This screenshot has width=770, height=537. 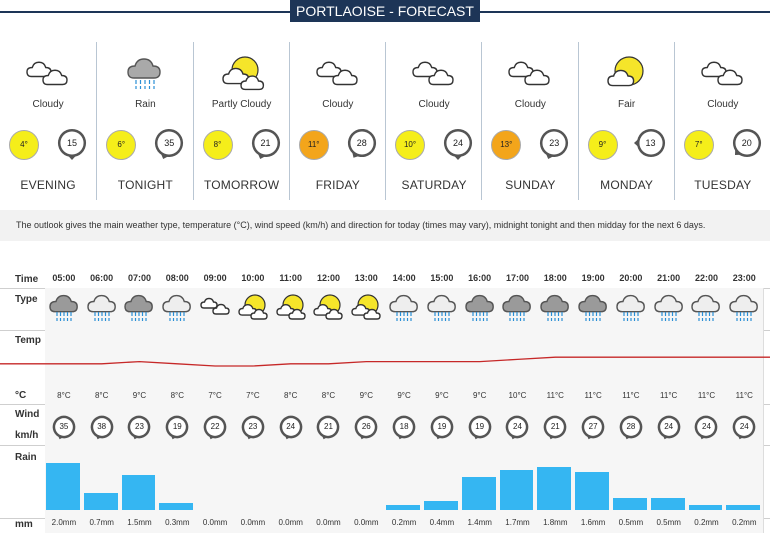 I want to click on wind-direction-icon: 23, so click(x=253, y=427).